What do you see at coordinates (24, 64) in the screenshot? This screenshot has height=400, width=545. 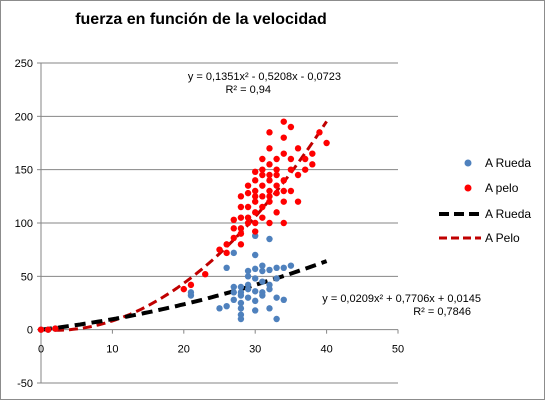 I see `y-tick-label: 250` at bounding box center [24, 64].